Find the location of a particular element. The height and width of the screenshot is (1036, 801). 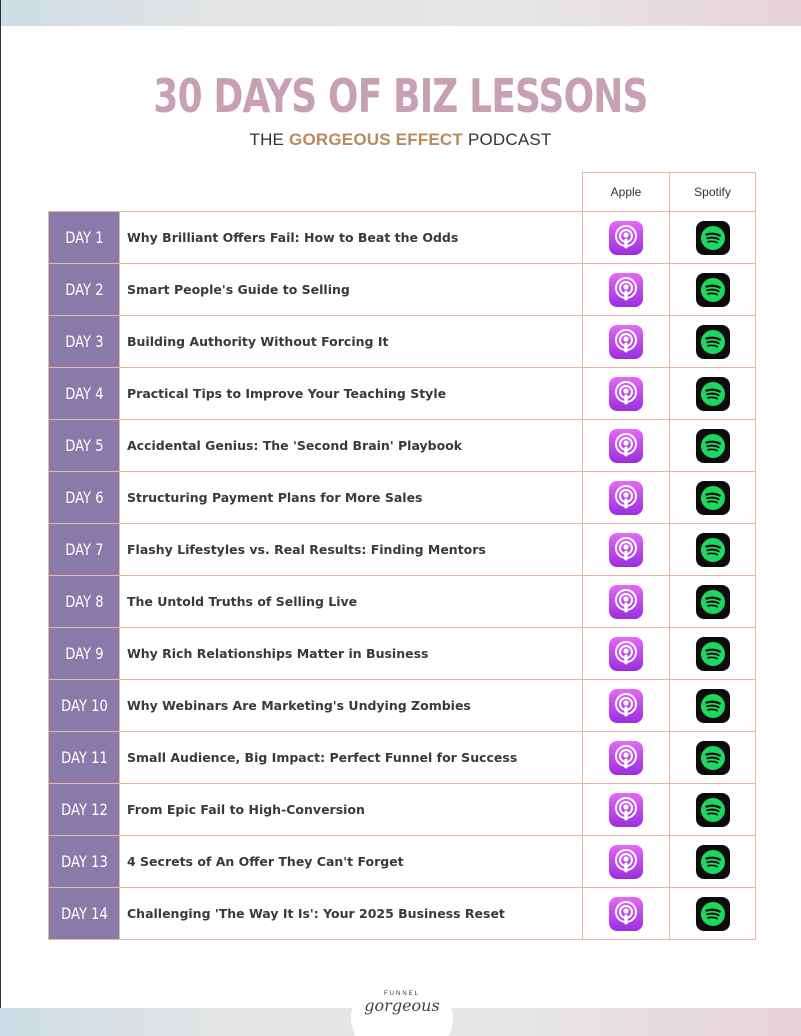

day-label-cell: DAY 11 is located at coordinates (84, 757).